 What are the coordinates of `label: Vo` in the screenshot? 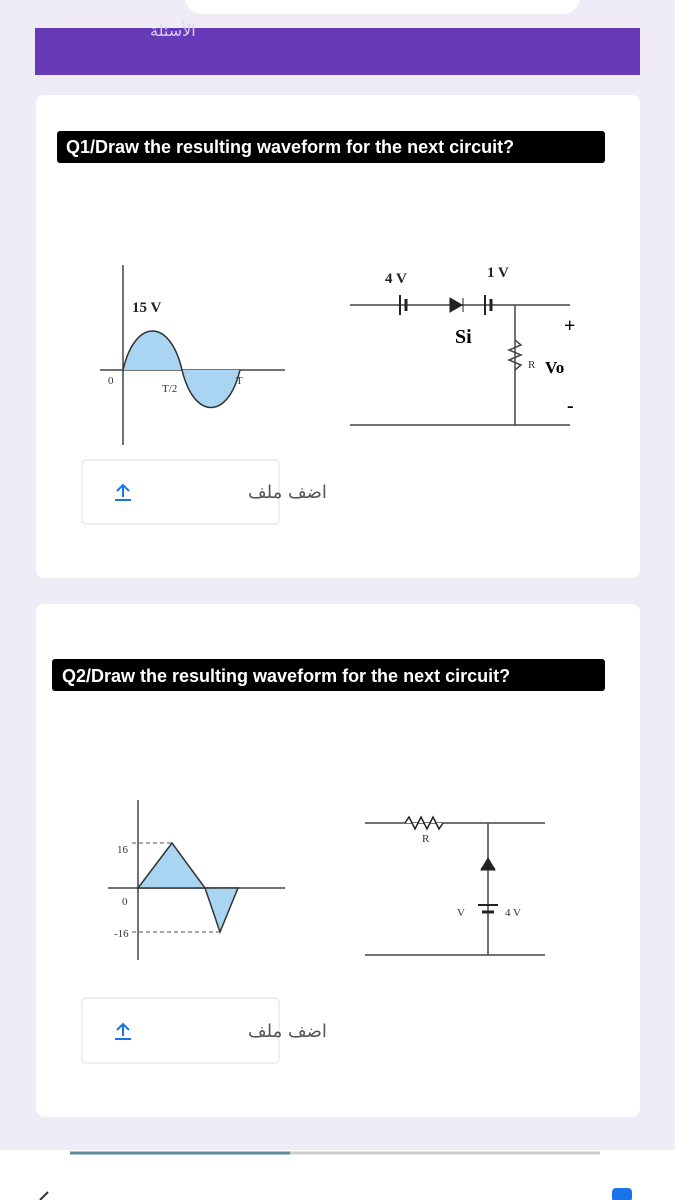 It's located at (554, 367).